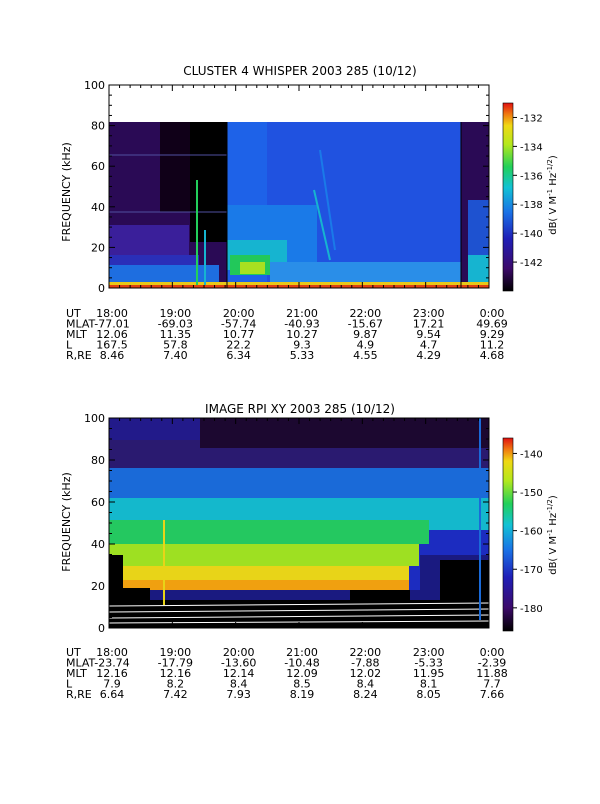 The width and height of the screenshot is (600, 804). I want to click on colorbar-tick-label: -160, so click(531, 532).